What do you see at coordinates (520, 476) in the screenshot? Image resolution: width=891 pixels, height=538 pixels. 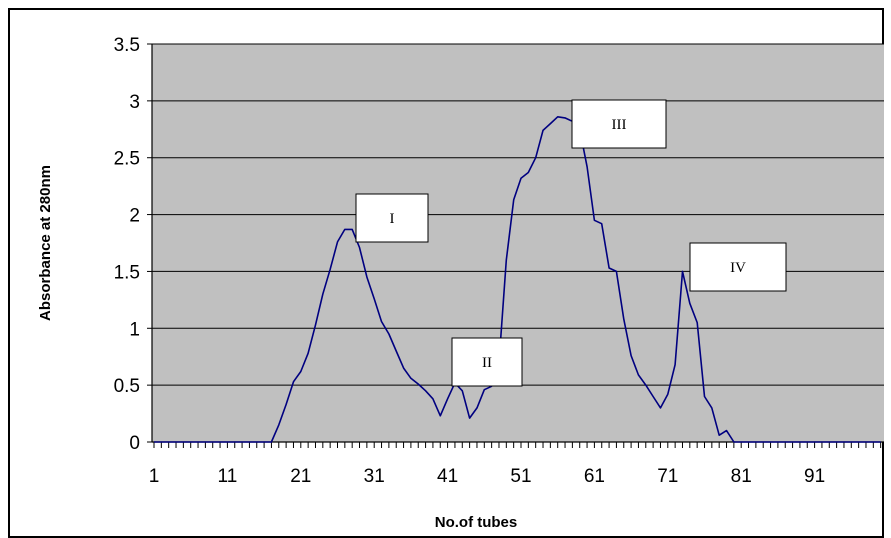 I see `x-tick-label: 51` at bounding box center [520, 476].